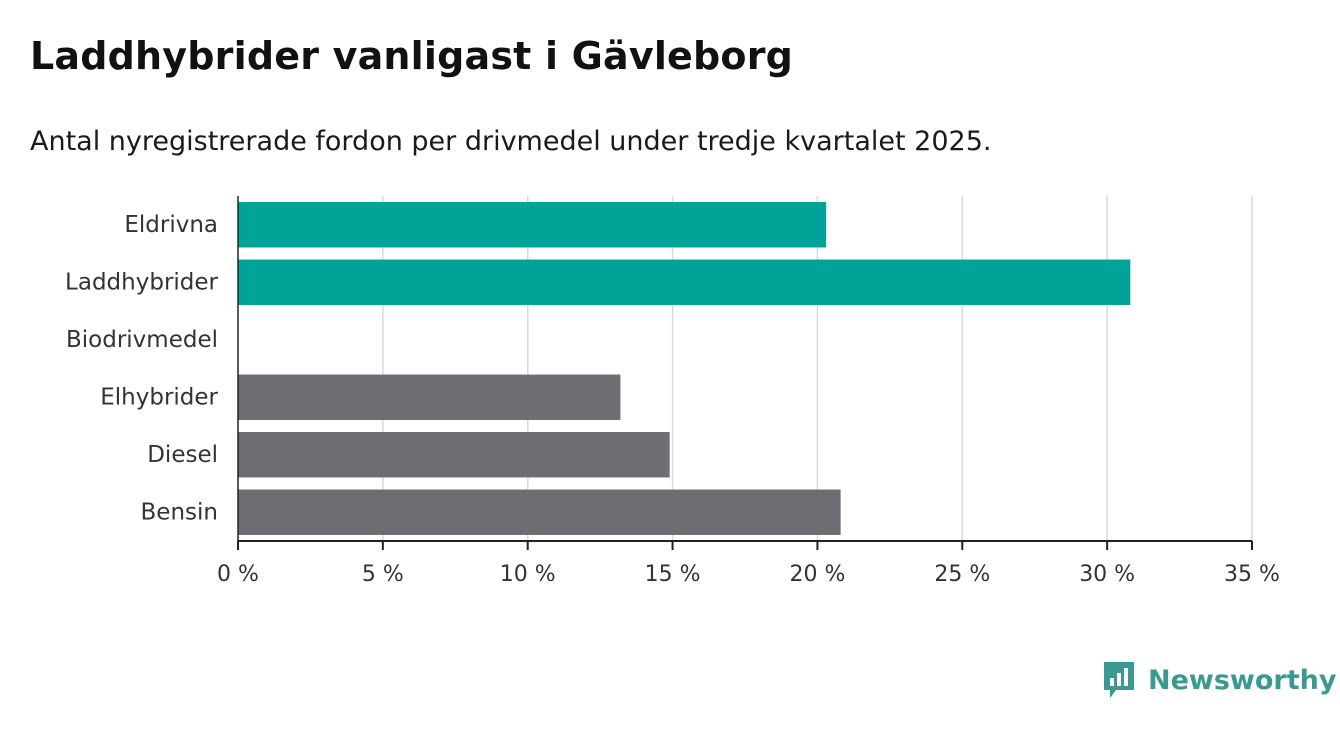 This screenshot has height=733, width=1340. Describe the element at coordinates (1252, 574) in the screenshot. I see `x-tick-label: 35 %` at that location.